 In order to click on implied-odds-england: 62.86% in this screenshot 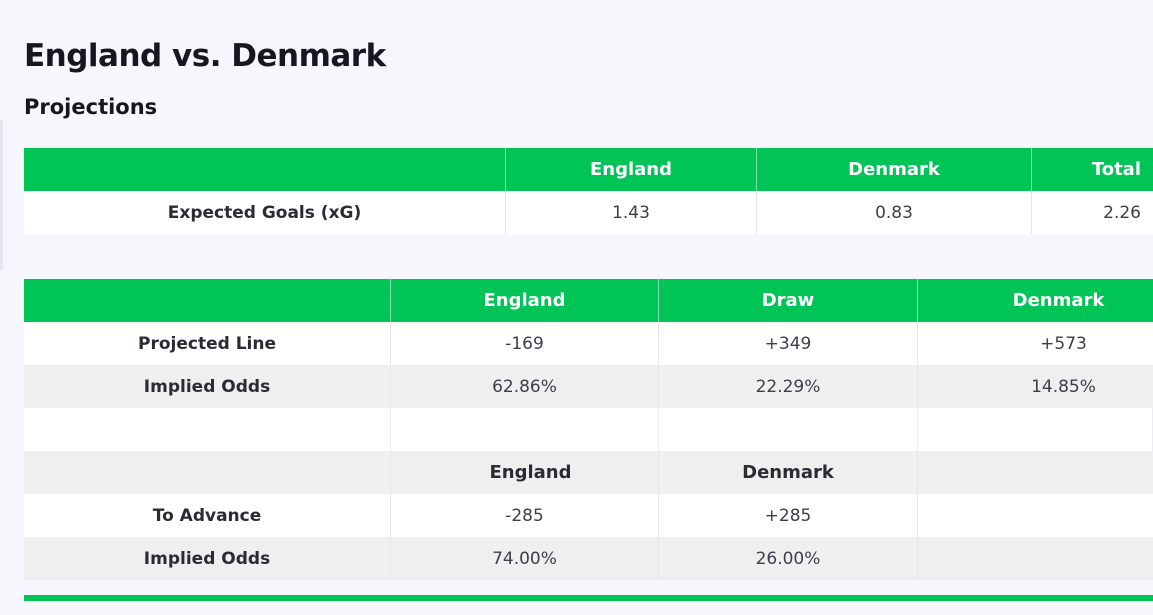, I will do `click(525, 386)`.